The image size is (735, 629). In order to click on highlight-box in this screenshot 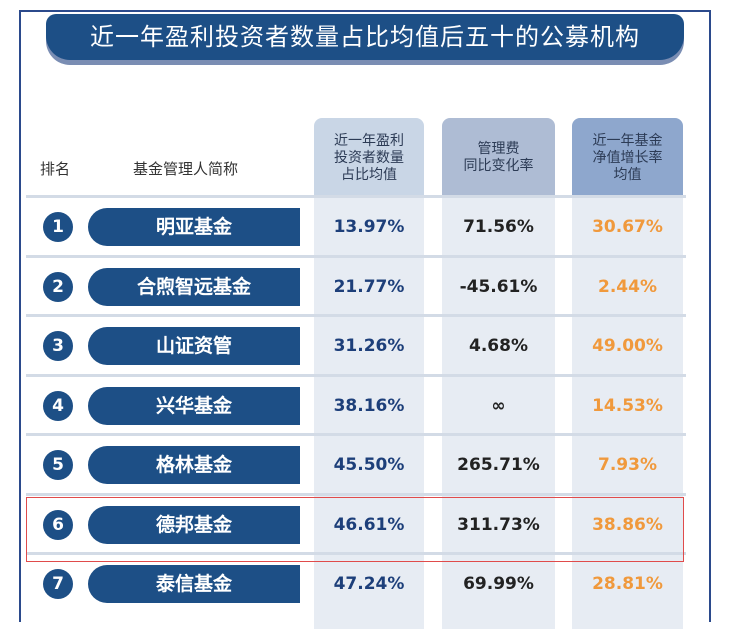, I will do `click(355, 529)`.